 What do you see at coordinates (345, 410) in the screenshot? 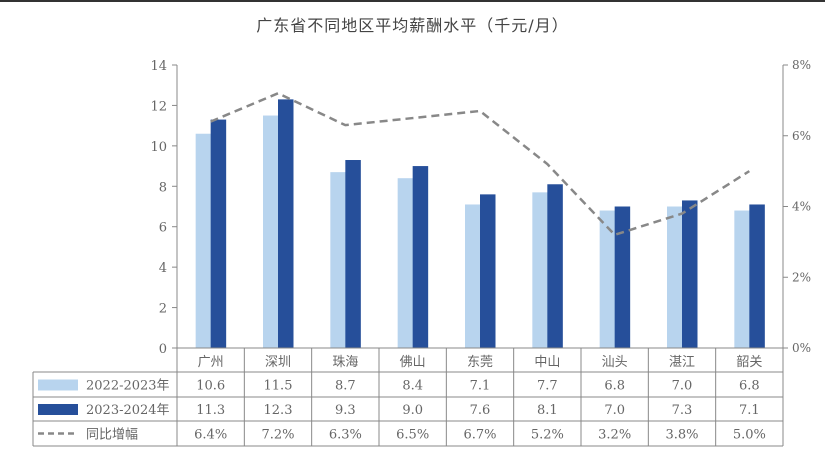
I see `table-cell: 9.3` at bounding box center [345, 410].